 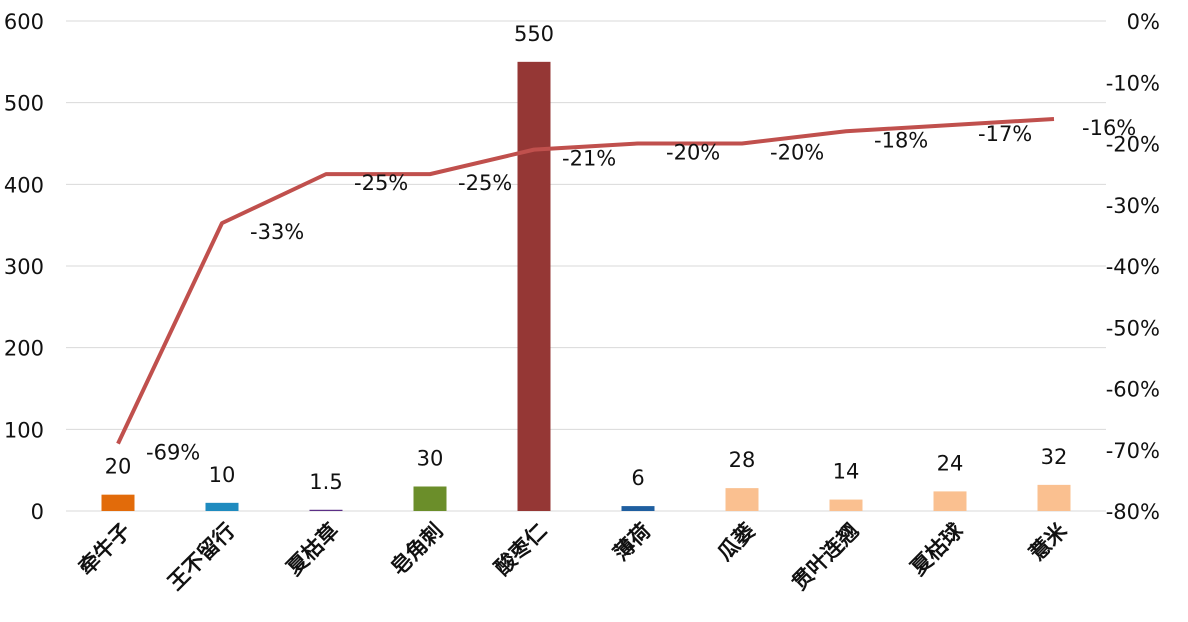 I want to click on bar-value-label: 550, so click(x=534, y=34).